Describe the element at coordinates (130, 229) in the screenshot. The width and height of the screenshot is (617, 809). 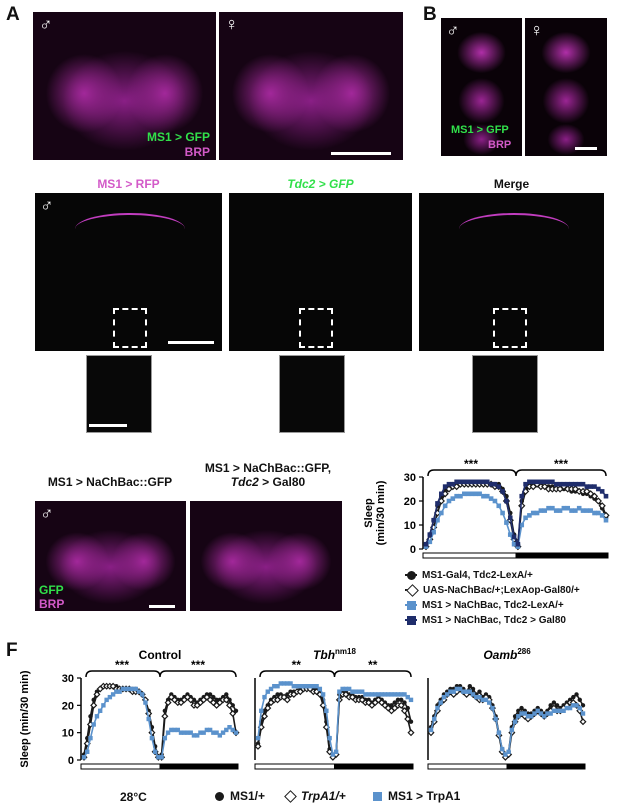
I see `neuron-arbor` at that location.